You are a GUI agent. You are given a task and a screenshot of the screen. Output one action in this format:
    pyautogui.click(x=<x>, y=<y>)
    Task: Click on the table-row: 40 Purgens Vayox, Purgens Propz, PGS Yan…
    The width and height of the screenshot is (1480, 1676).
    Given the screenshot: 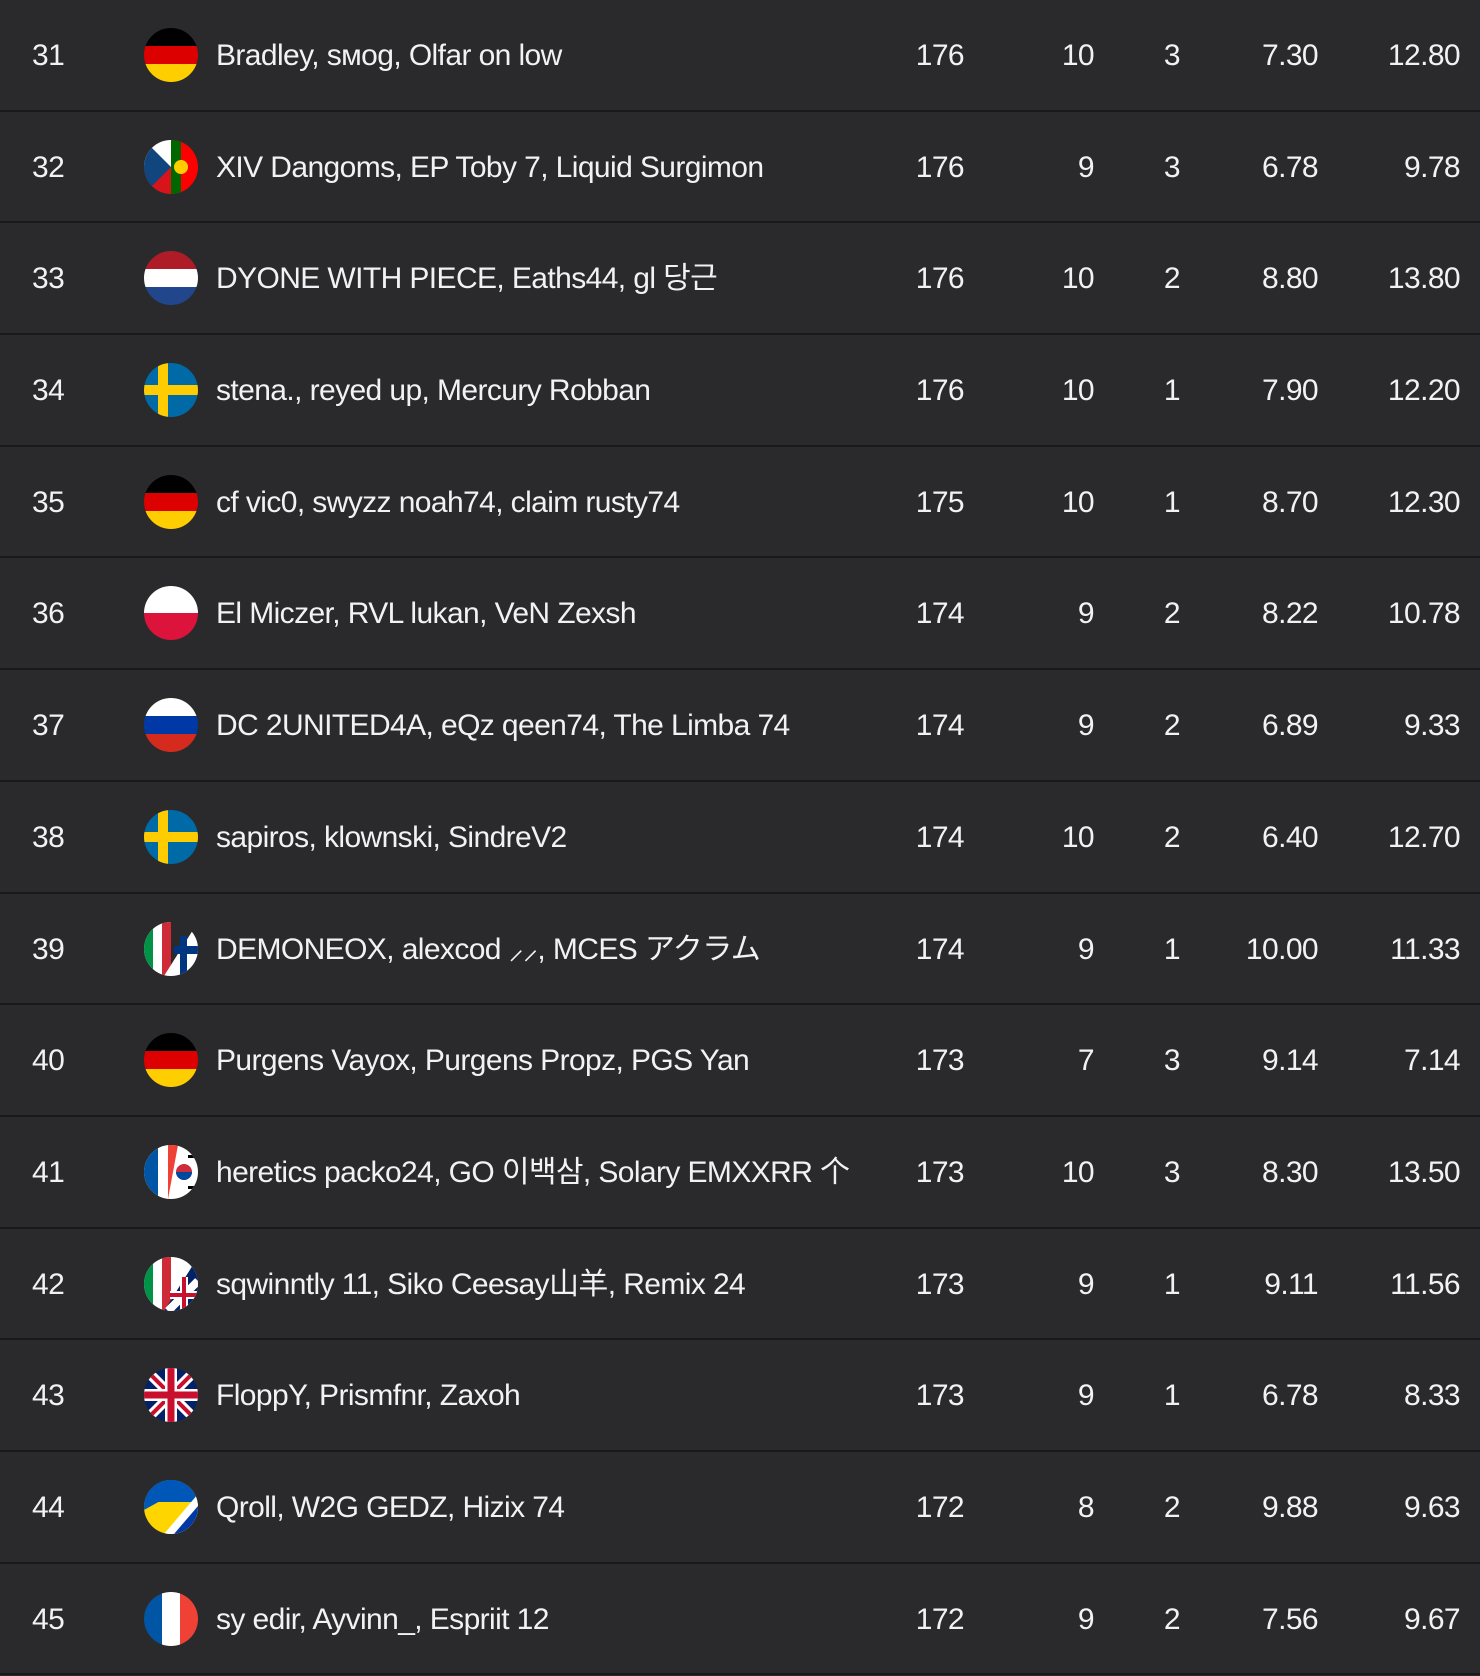 What is the action you would take?
    pyautogui.click(x=740, y=1061)
    